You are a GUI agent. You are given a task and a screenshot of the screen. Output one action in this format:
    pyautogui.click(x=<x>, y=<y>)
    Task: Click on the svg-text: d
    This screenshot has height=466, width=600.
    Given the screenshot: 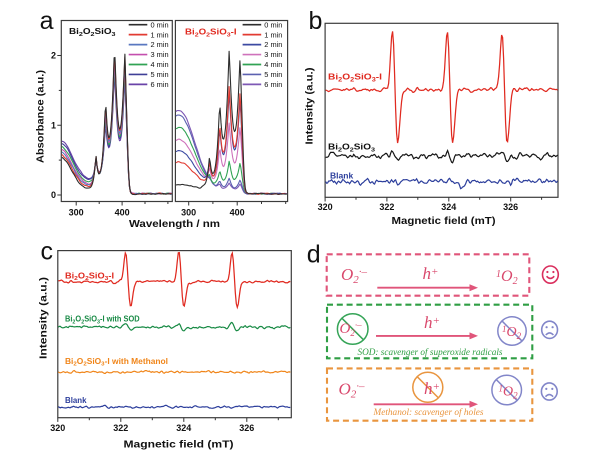 What is the action you would take?
    pyautogui.click(x=314, y=254)
    